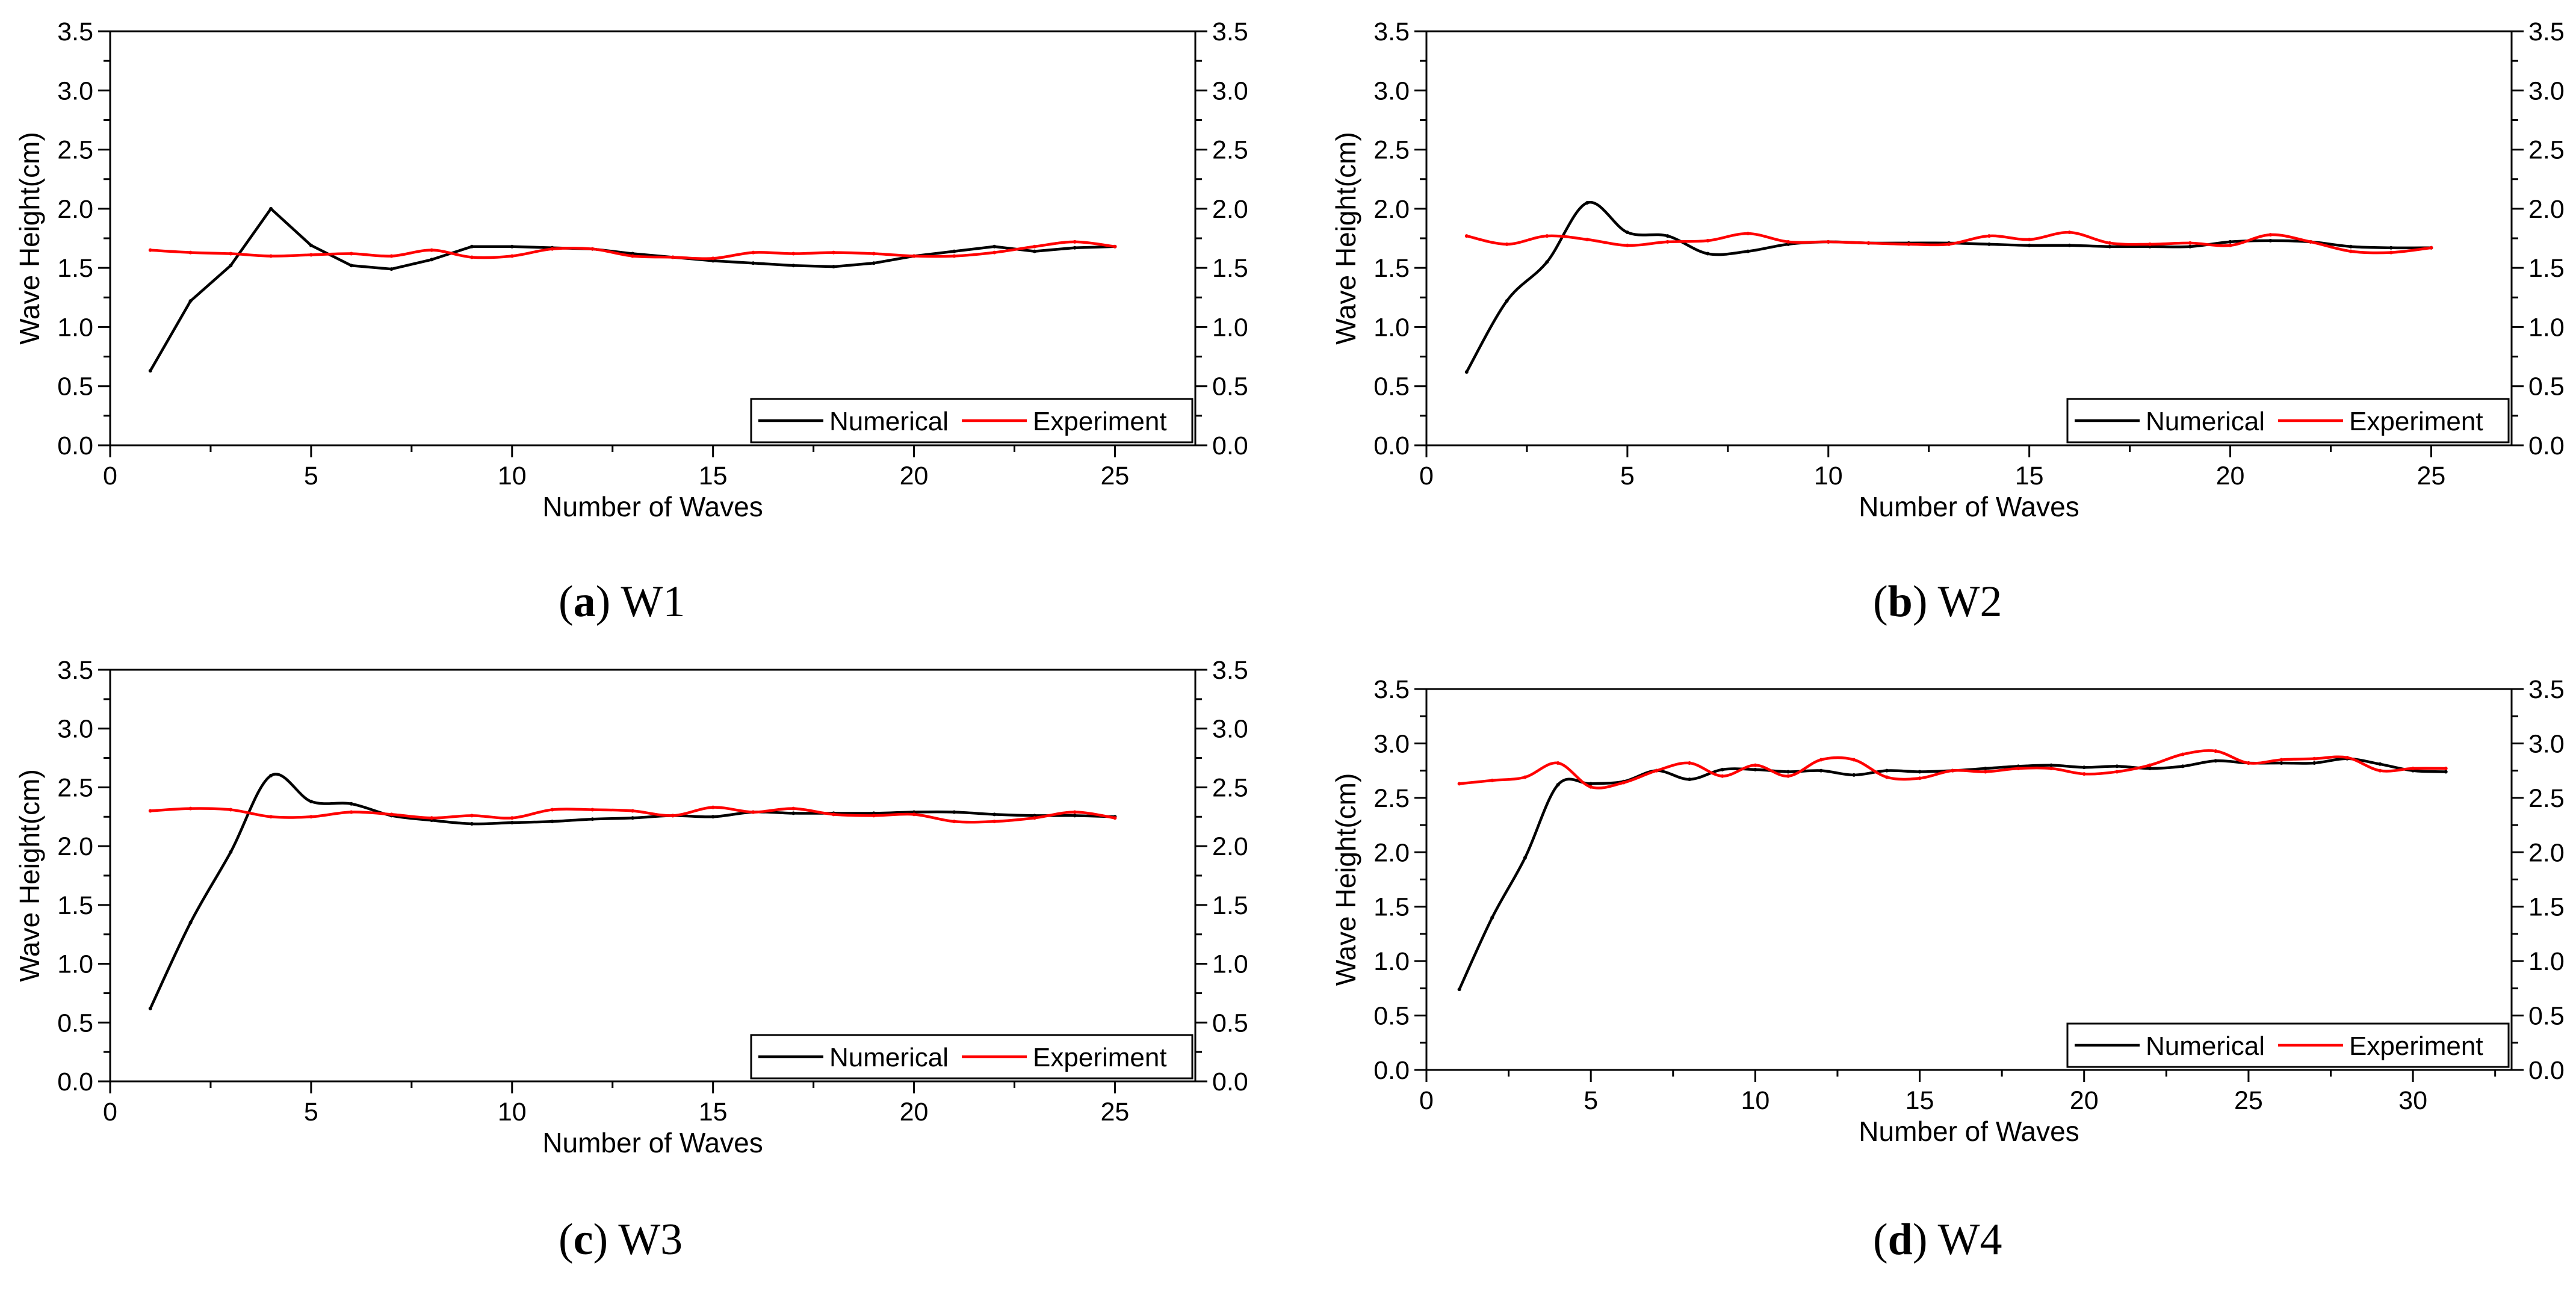 The width and height of the screenshot is (2576, 1298). What do you see at coordinates (1938, 1239) in the screenshot?
I see `caption-d: (d) W4` at bounding box center [1938, 1239].